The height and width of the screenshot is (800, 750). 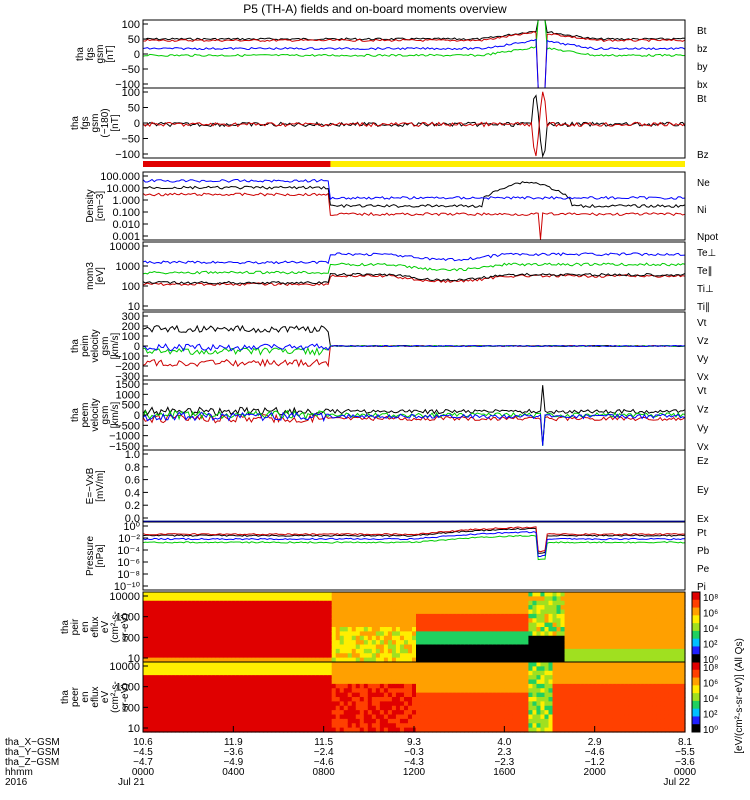 I want to click on y-axis-label-line: eV, so click(x=105, y=697).